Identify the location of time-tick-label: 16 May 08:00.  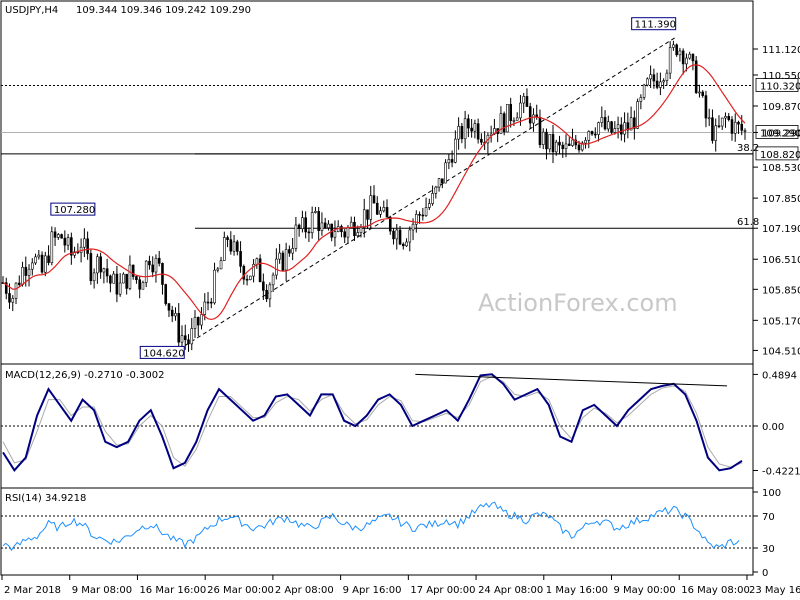
(715, 590).